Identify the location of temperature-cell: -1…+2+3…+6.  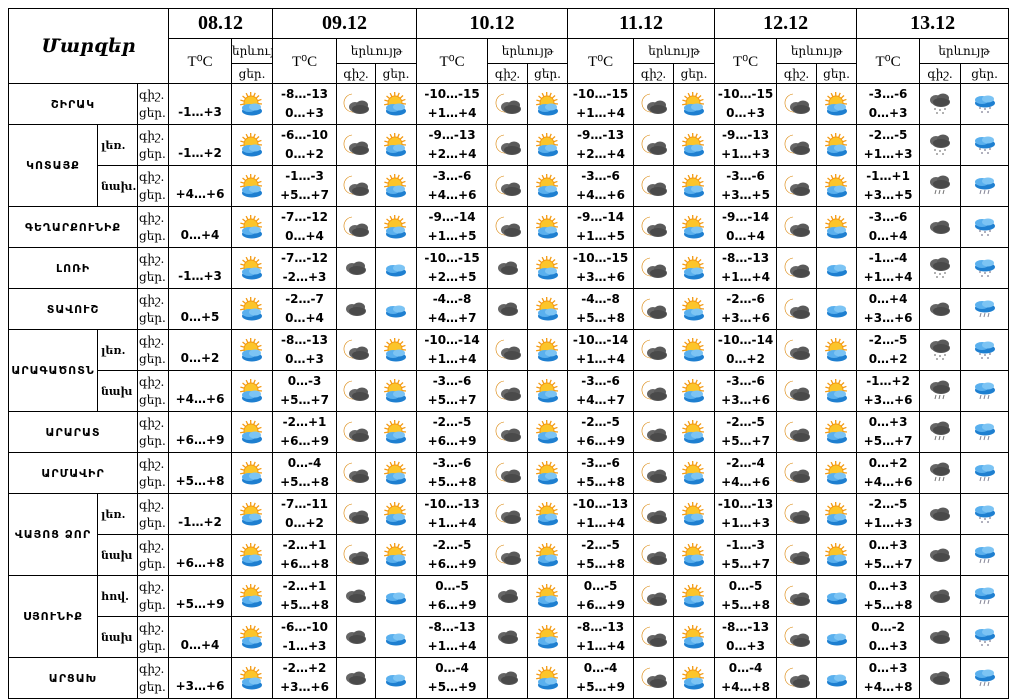
(888, 391).